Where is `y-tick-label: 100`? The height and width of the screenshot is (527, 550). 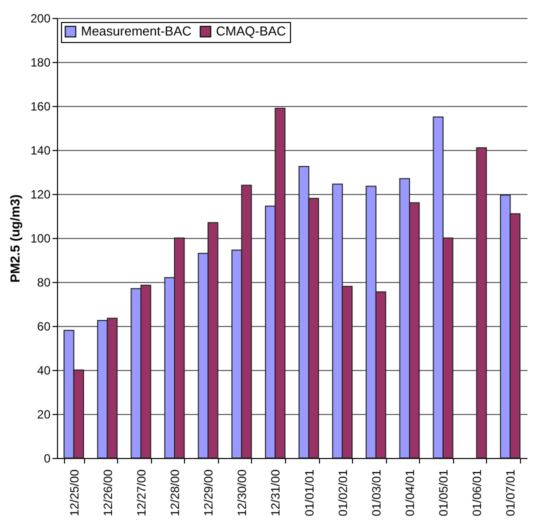
y-tick-label: 100 is located at coordinates (40, 239).